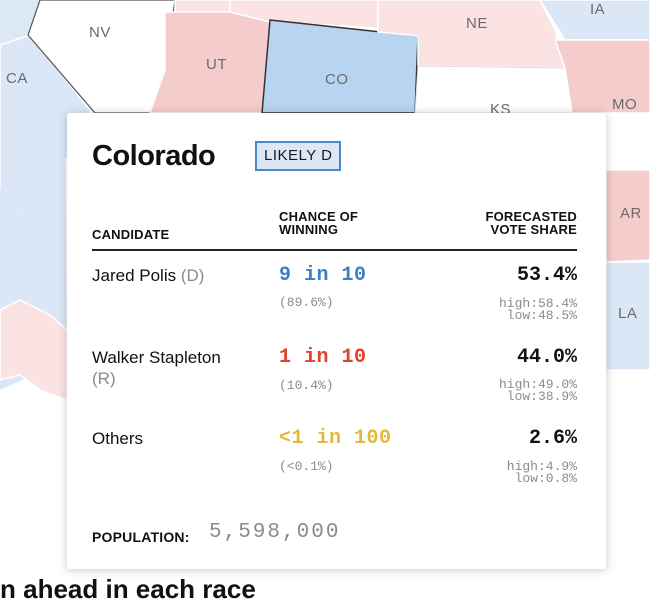  I want to click on state-label-ia: IA, so click(598, 9).